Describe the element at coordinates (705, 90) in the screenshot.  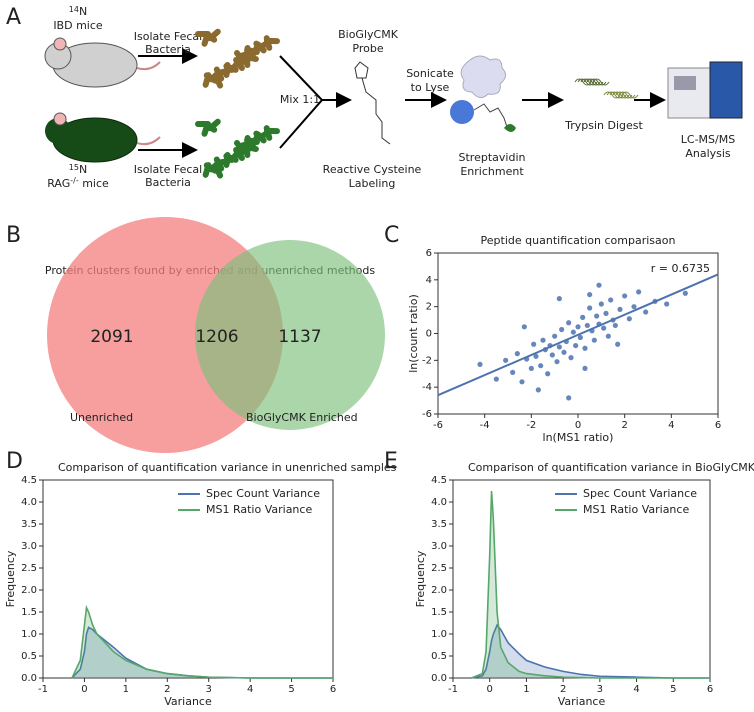
I see `mass-spectrometer` at that location.